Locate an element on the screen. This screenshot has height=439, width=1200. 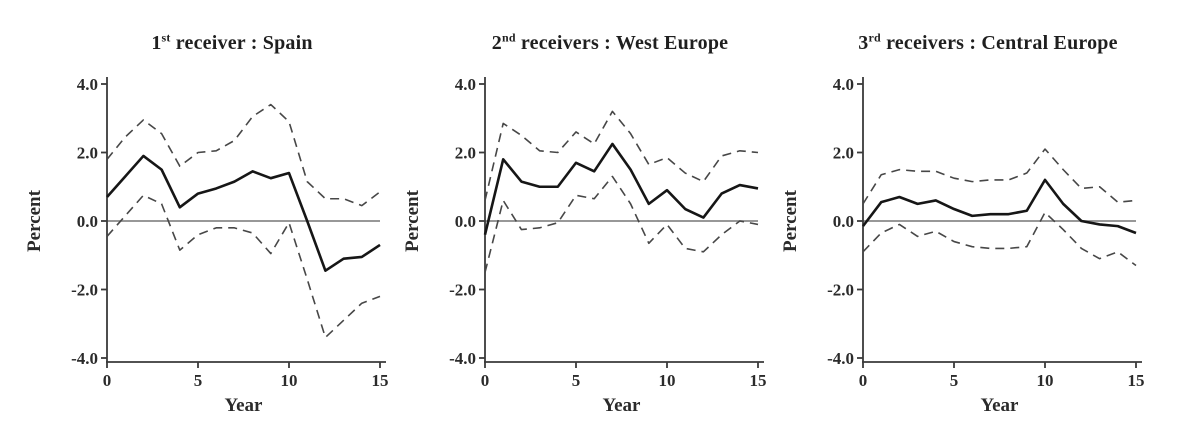
title-number: 1 is located at coordinates (156, 43).